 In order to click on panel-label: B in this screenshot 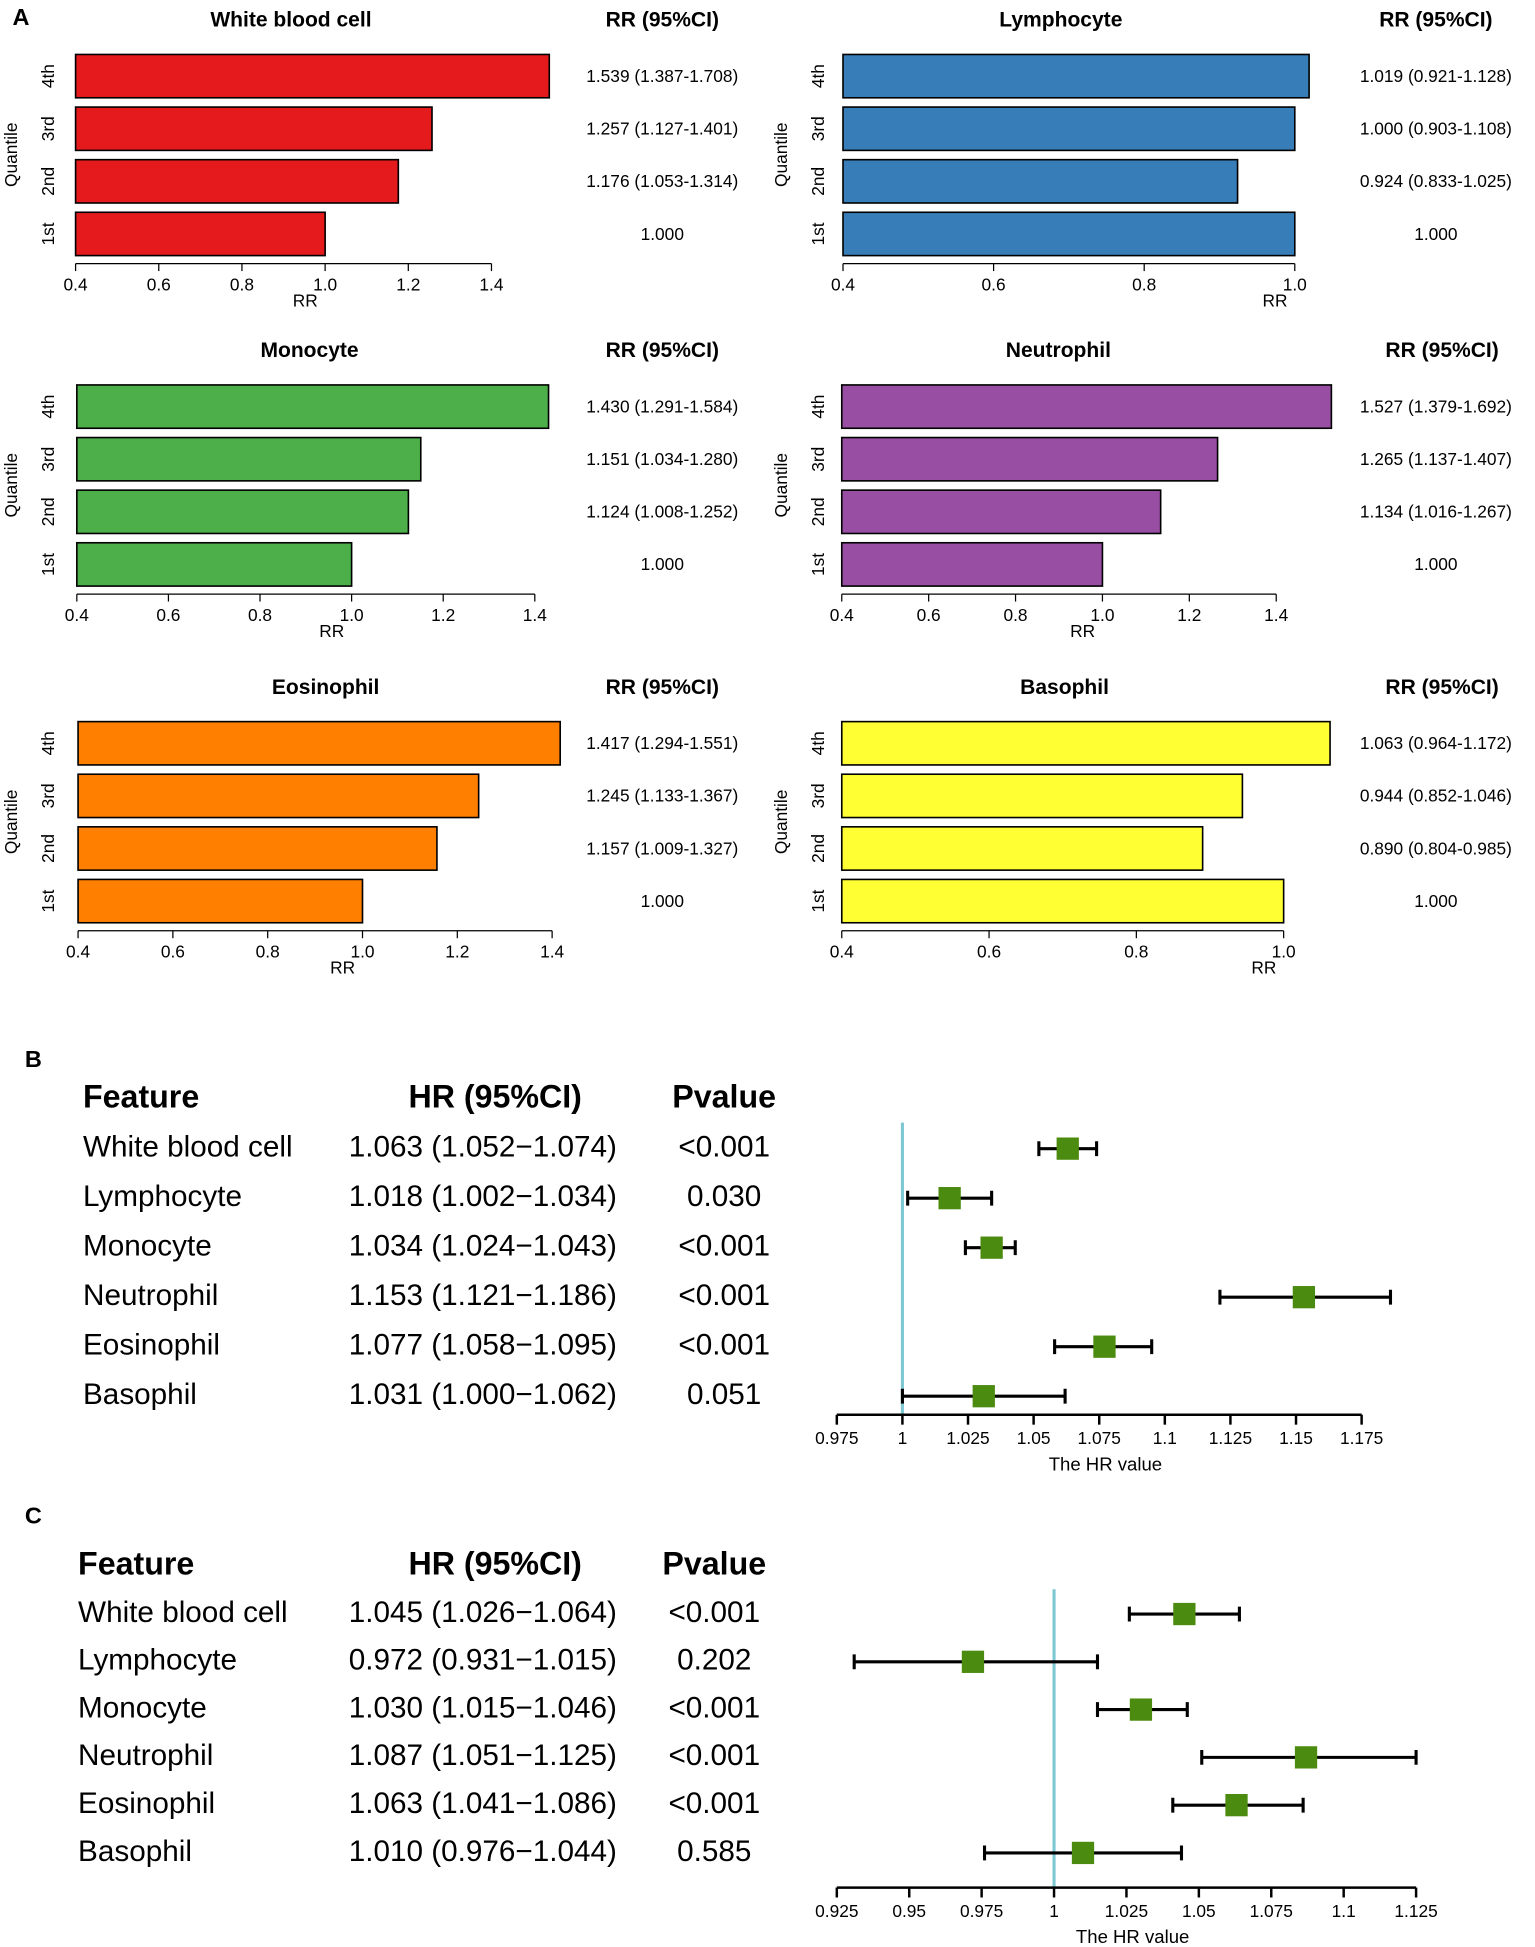, I will do `click(33, 1059)`.